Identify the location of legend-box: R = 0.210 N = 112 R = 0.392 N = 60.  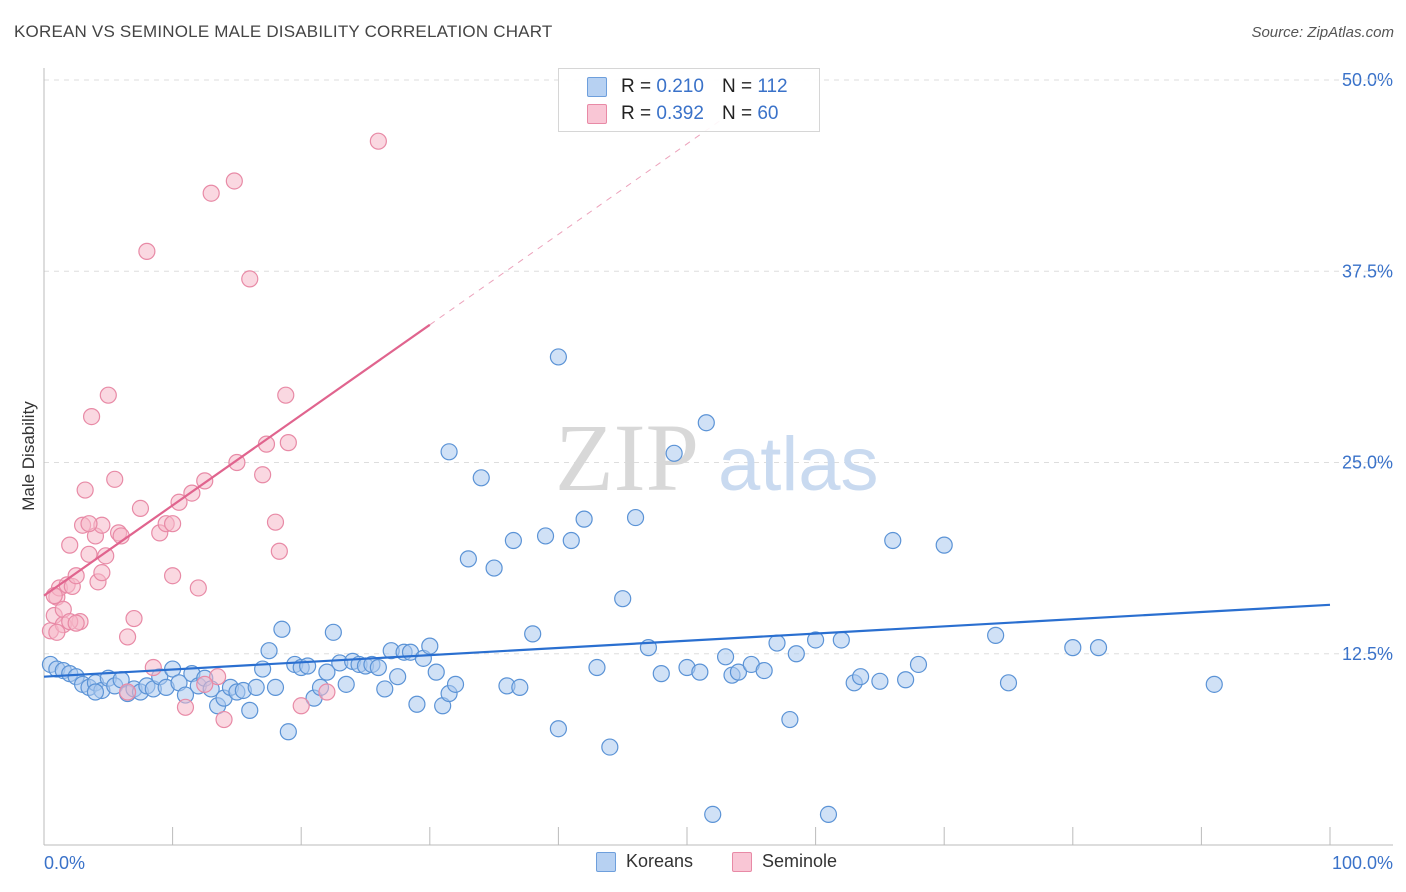
(689, 100).